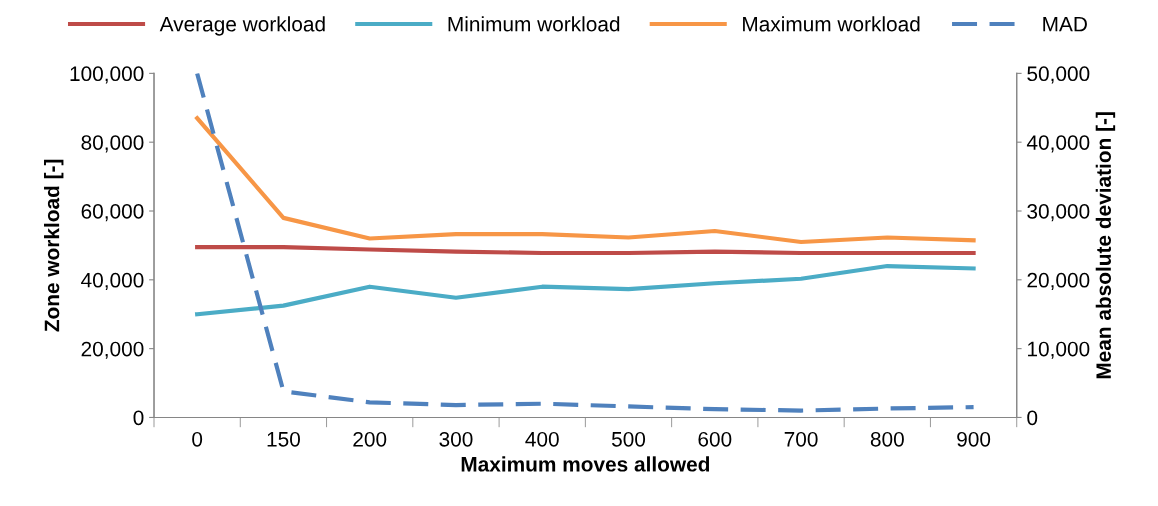  What do you see at coordinates (1032, 418) in the screenshot?
I see `y2-tick-label: 0` at bounding box center [1032, 418].